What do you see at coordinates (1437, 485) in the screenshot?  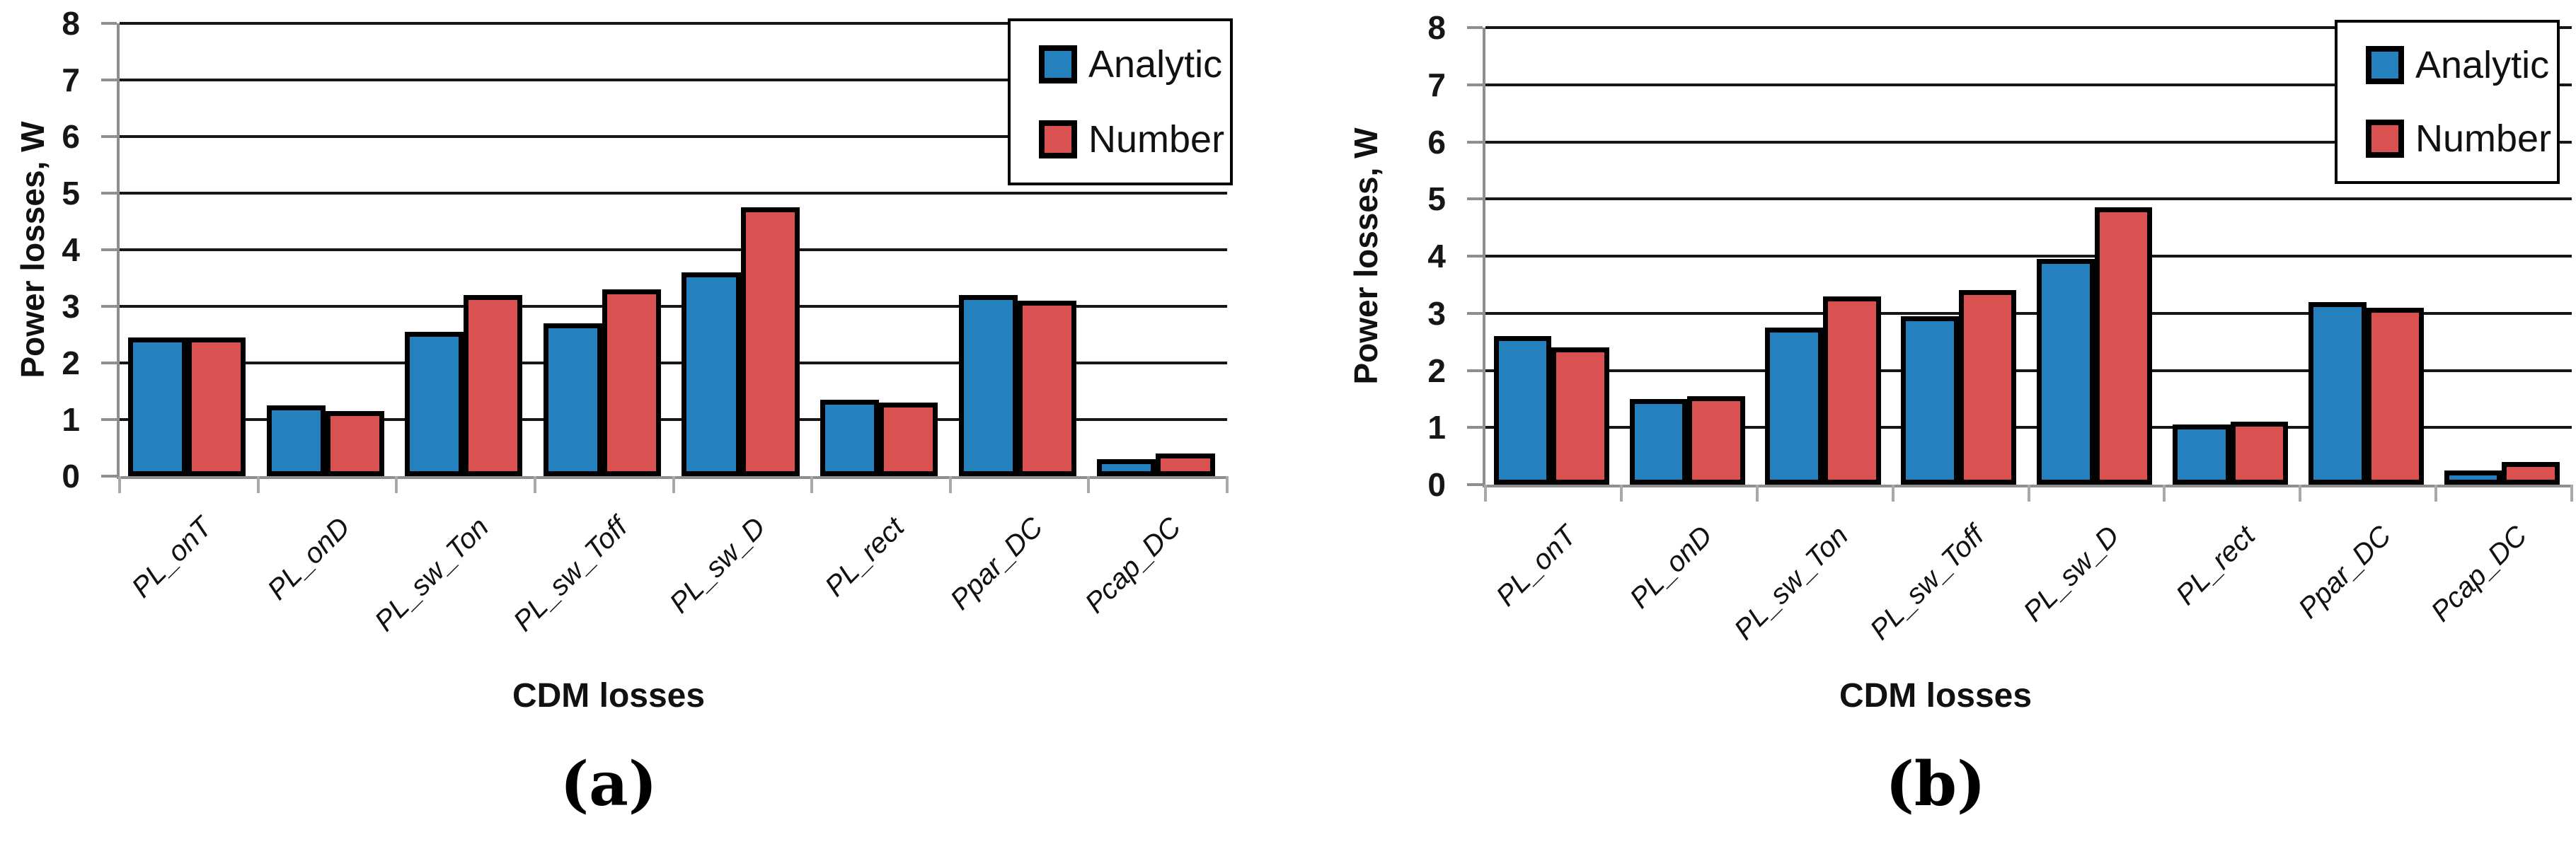 I see `y-tick-label: 0` at bounding box center [1437, 485].